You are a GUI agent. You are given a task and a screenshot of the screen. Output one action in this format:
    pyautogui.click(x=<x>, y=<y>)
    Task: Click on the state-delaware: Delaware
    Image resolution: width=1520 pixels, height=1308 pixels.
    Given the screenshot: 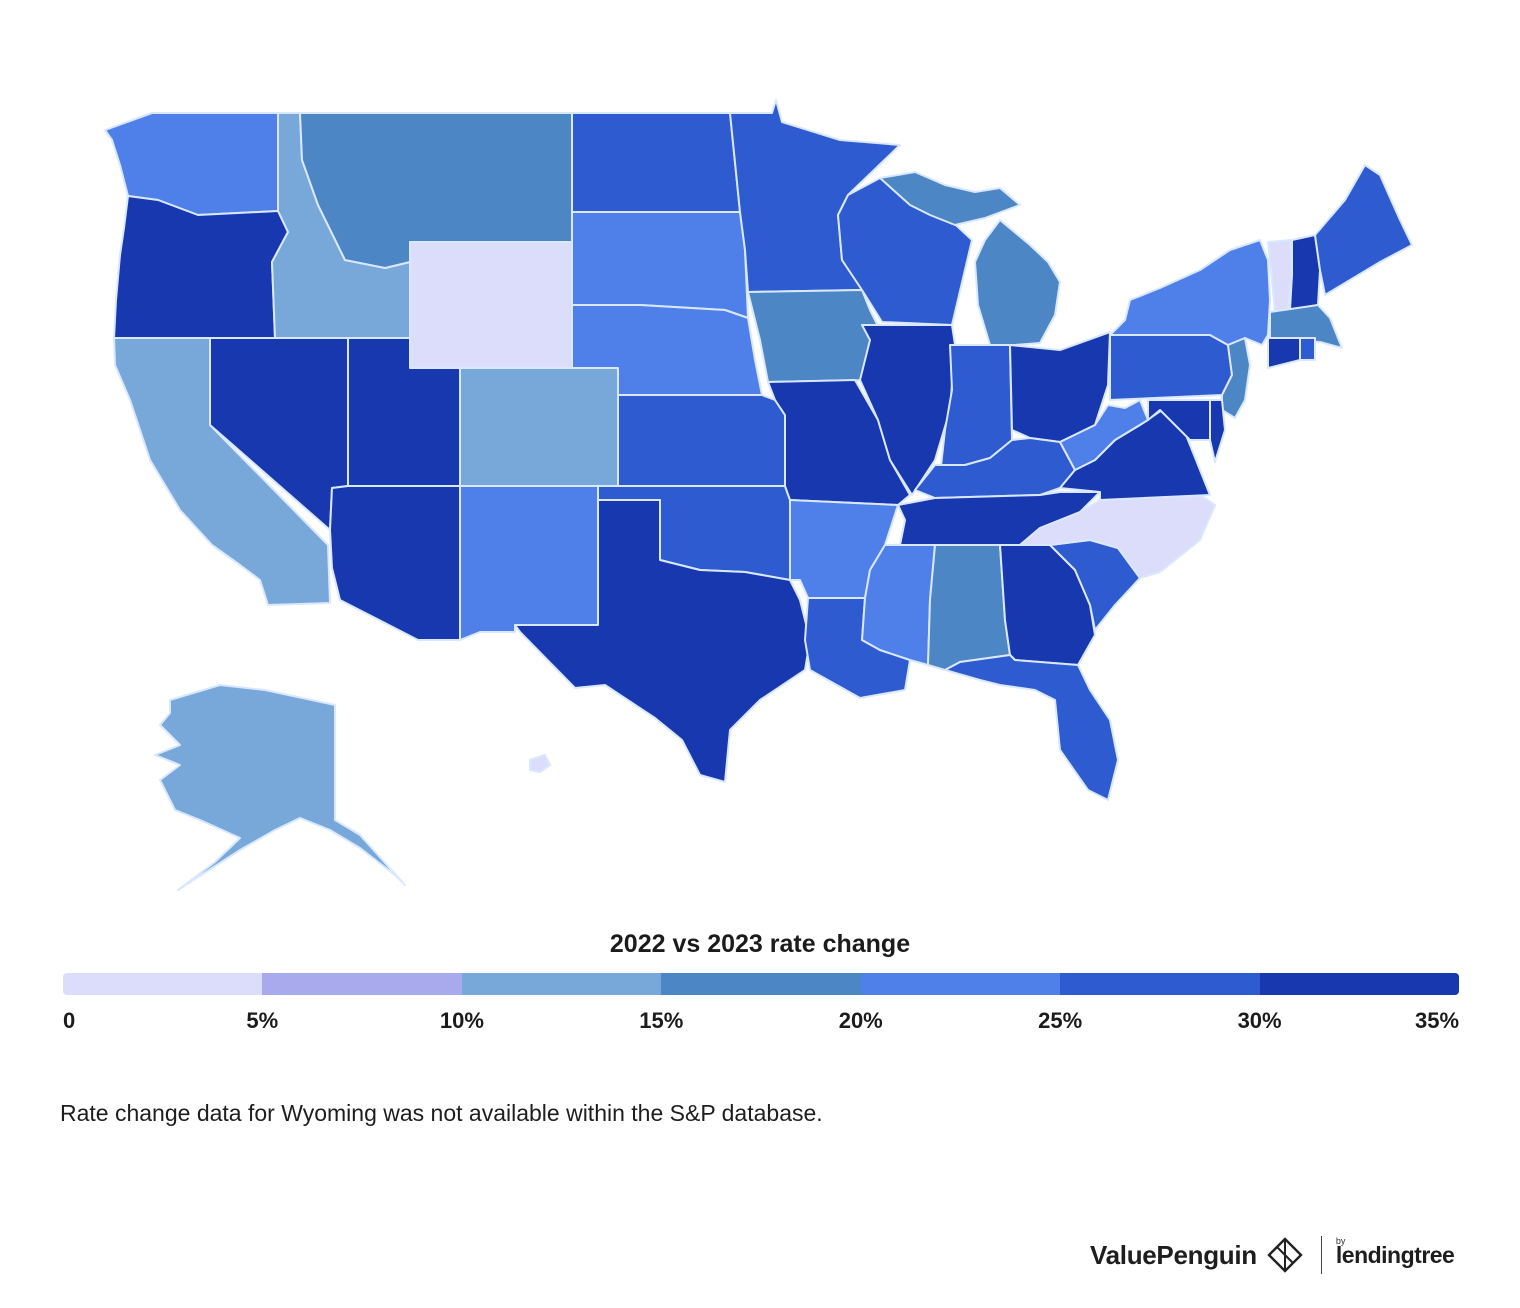 What is the action you would take?
    pyautogui.click(x=1217, y=431)
    